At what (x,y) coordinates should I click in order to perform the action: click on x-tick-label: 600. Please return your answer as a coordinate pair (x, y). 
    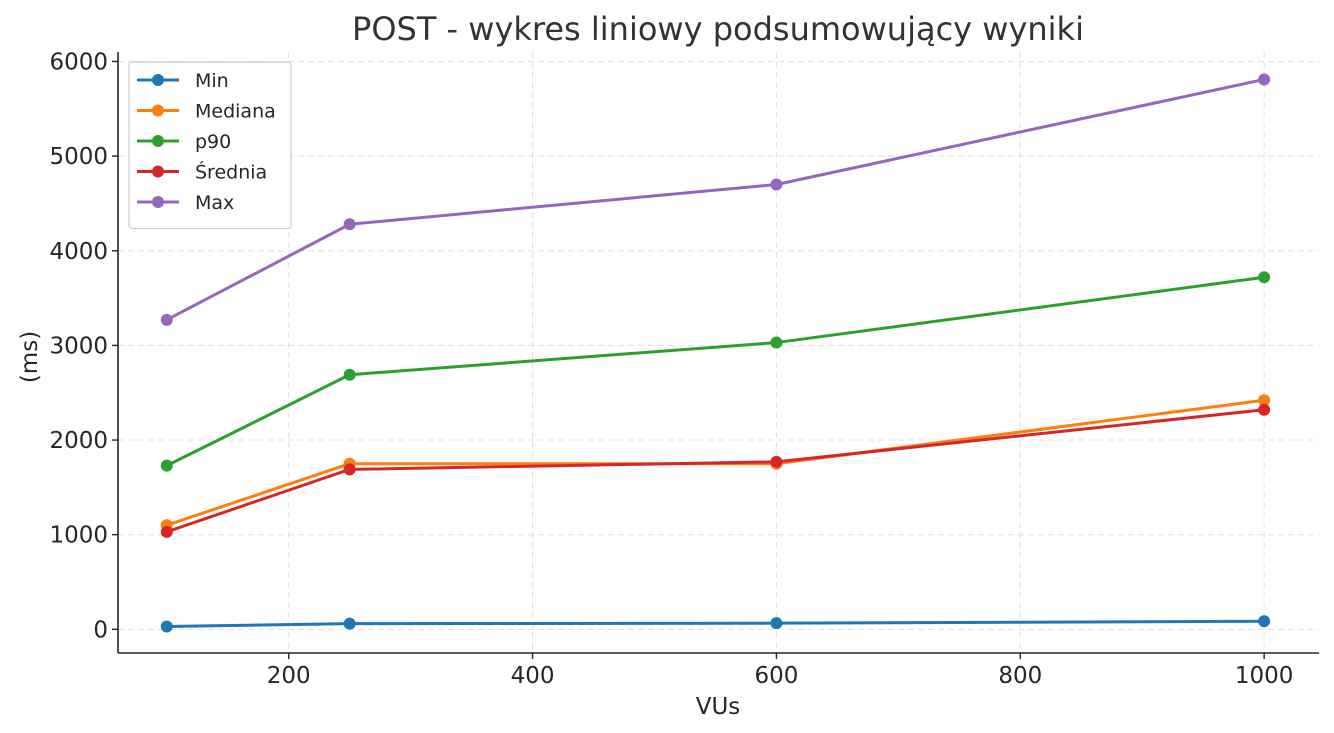
    Looking at the image, I should click on (776, 676).